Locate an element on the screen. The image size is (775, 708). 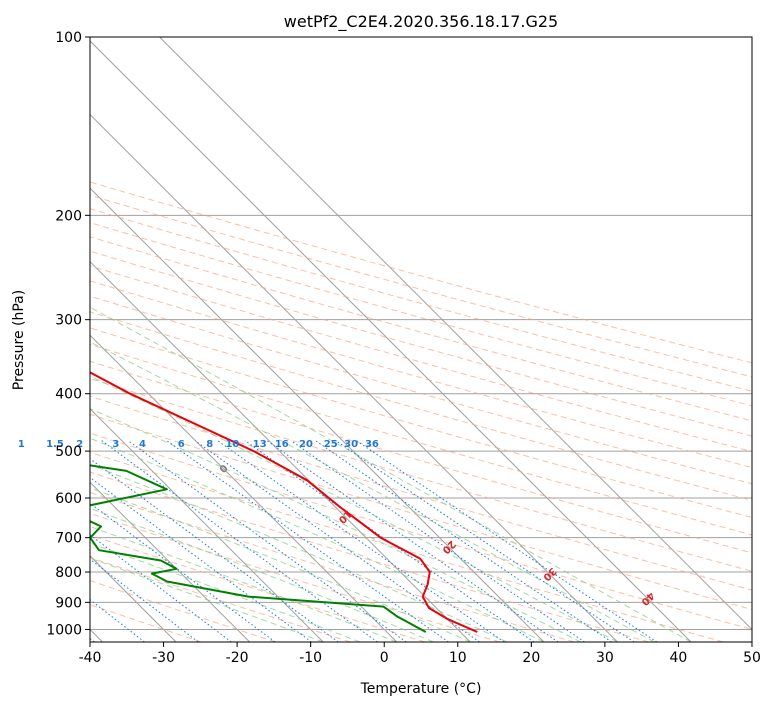
x-tick-label: 0 is located at coordinates (384, 658).